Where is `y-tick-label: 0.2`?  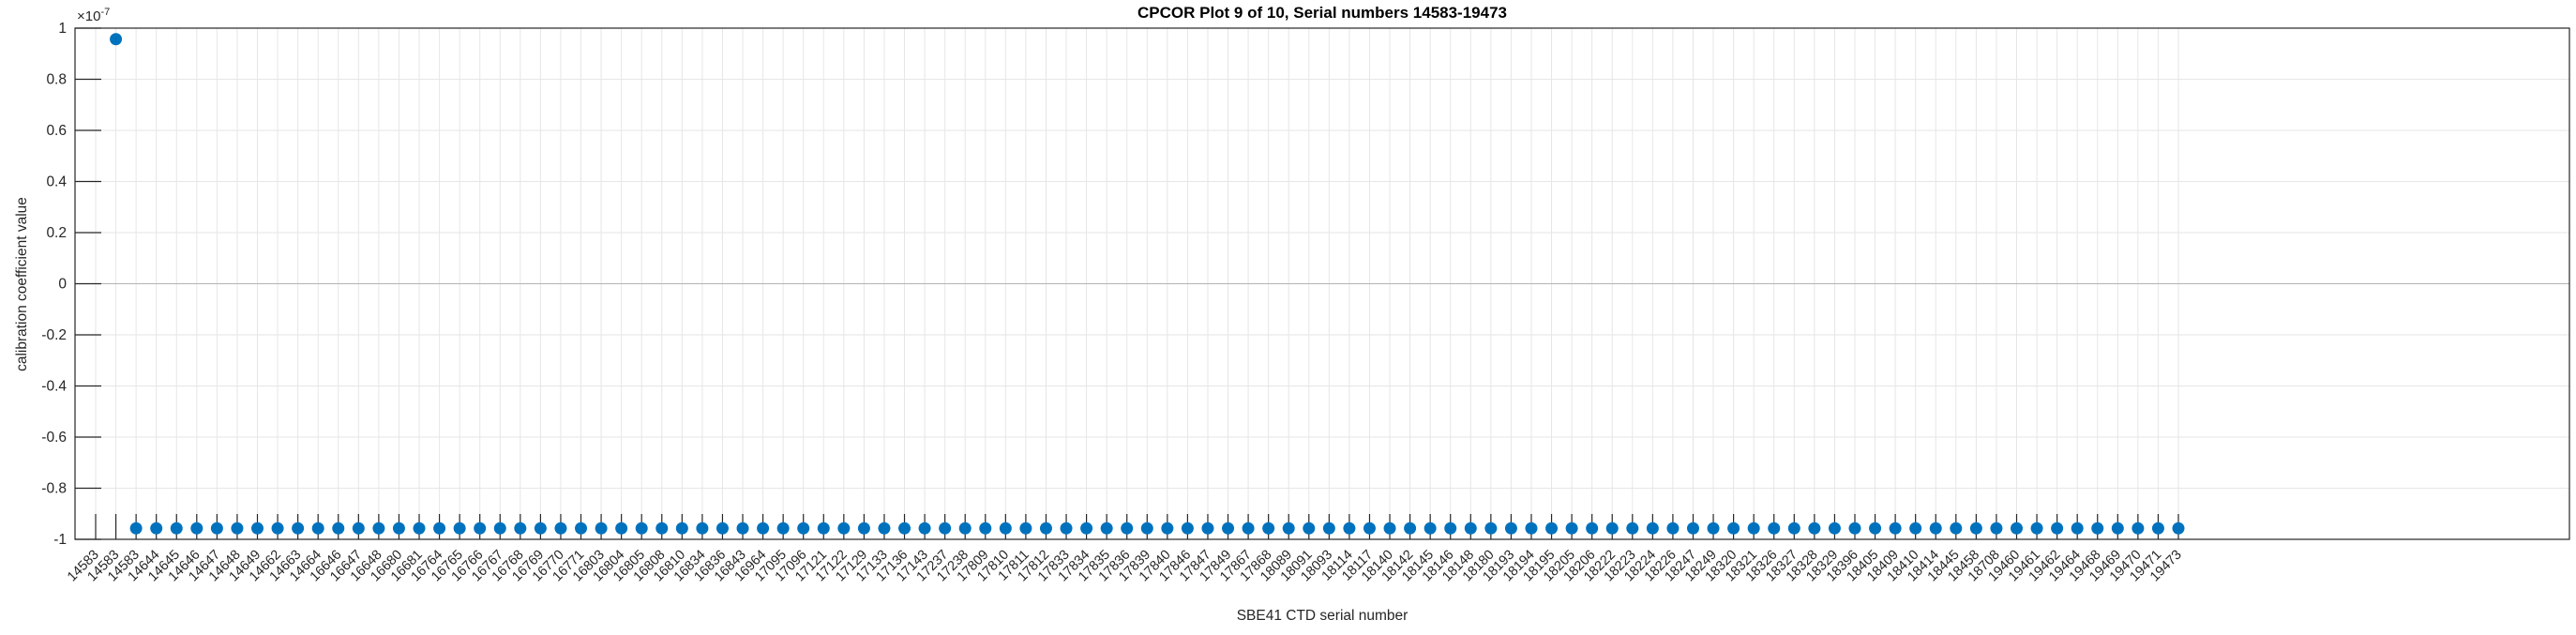 y-tick-label: 0.2 is located at coordinates (56, 233).